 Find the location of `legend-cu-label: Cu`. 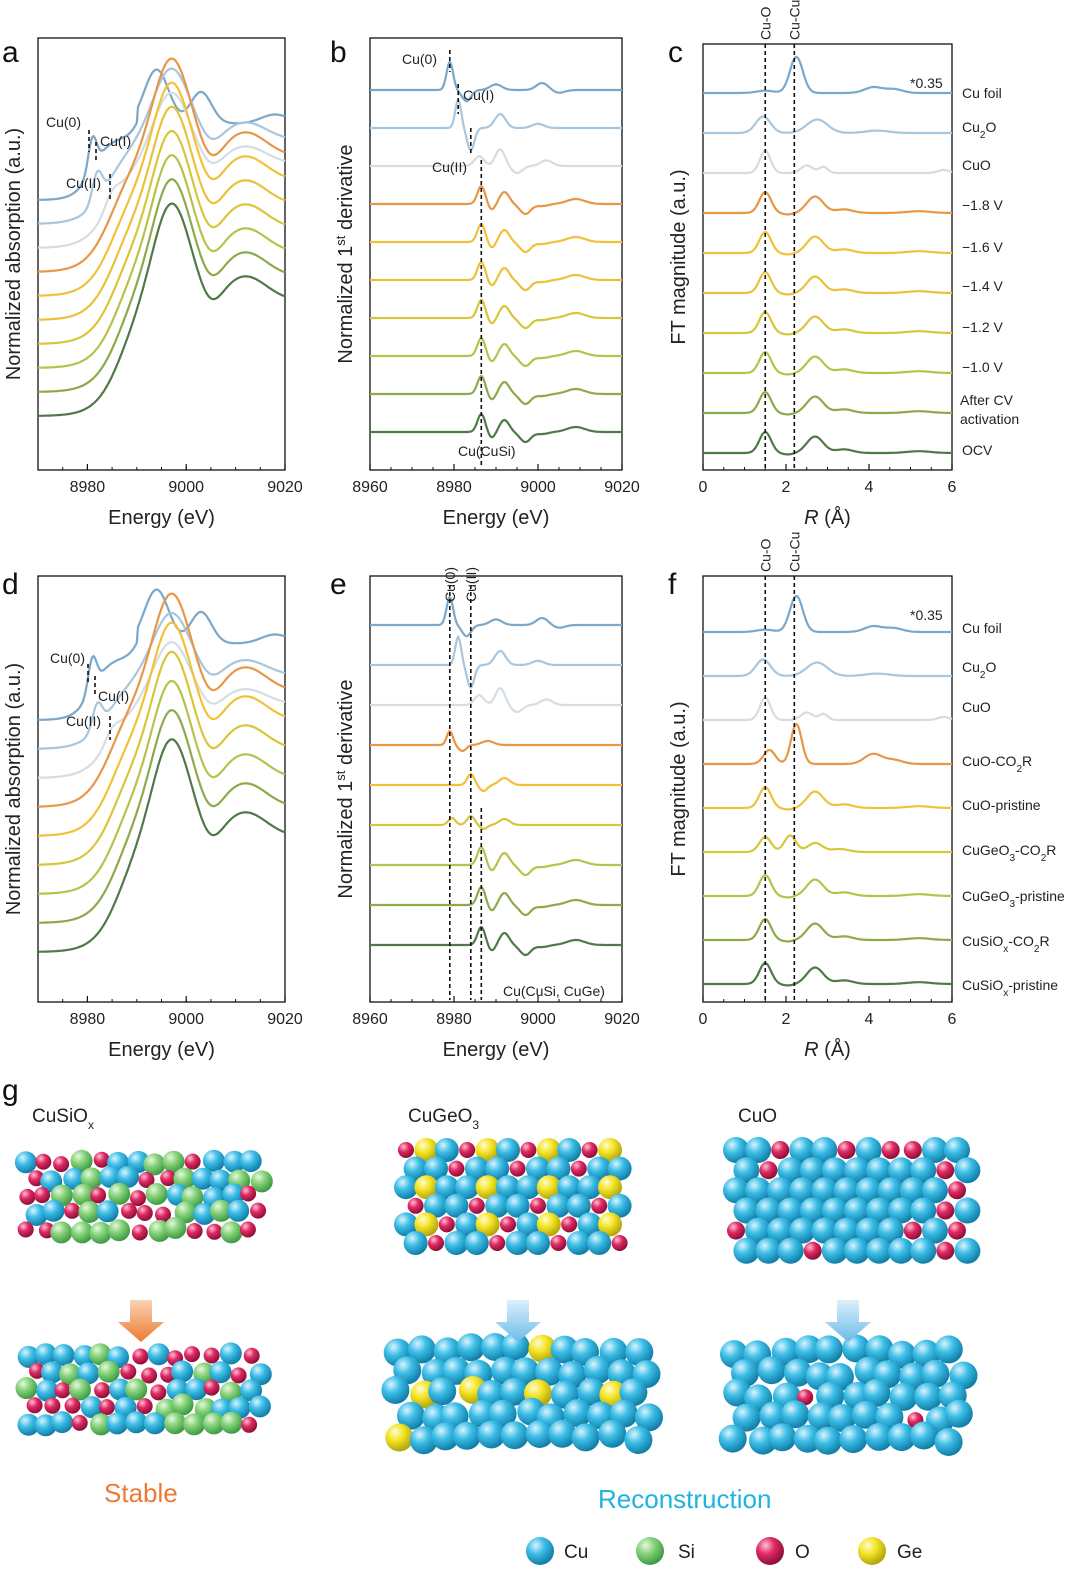

legend-cu-label: Cu is located at coordinates (576, 1552).